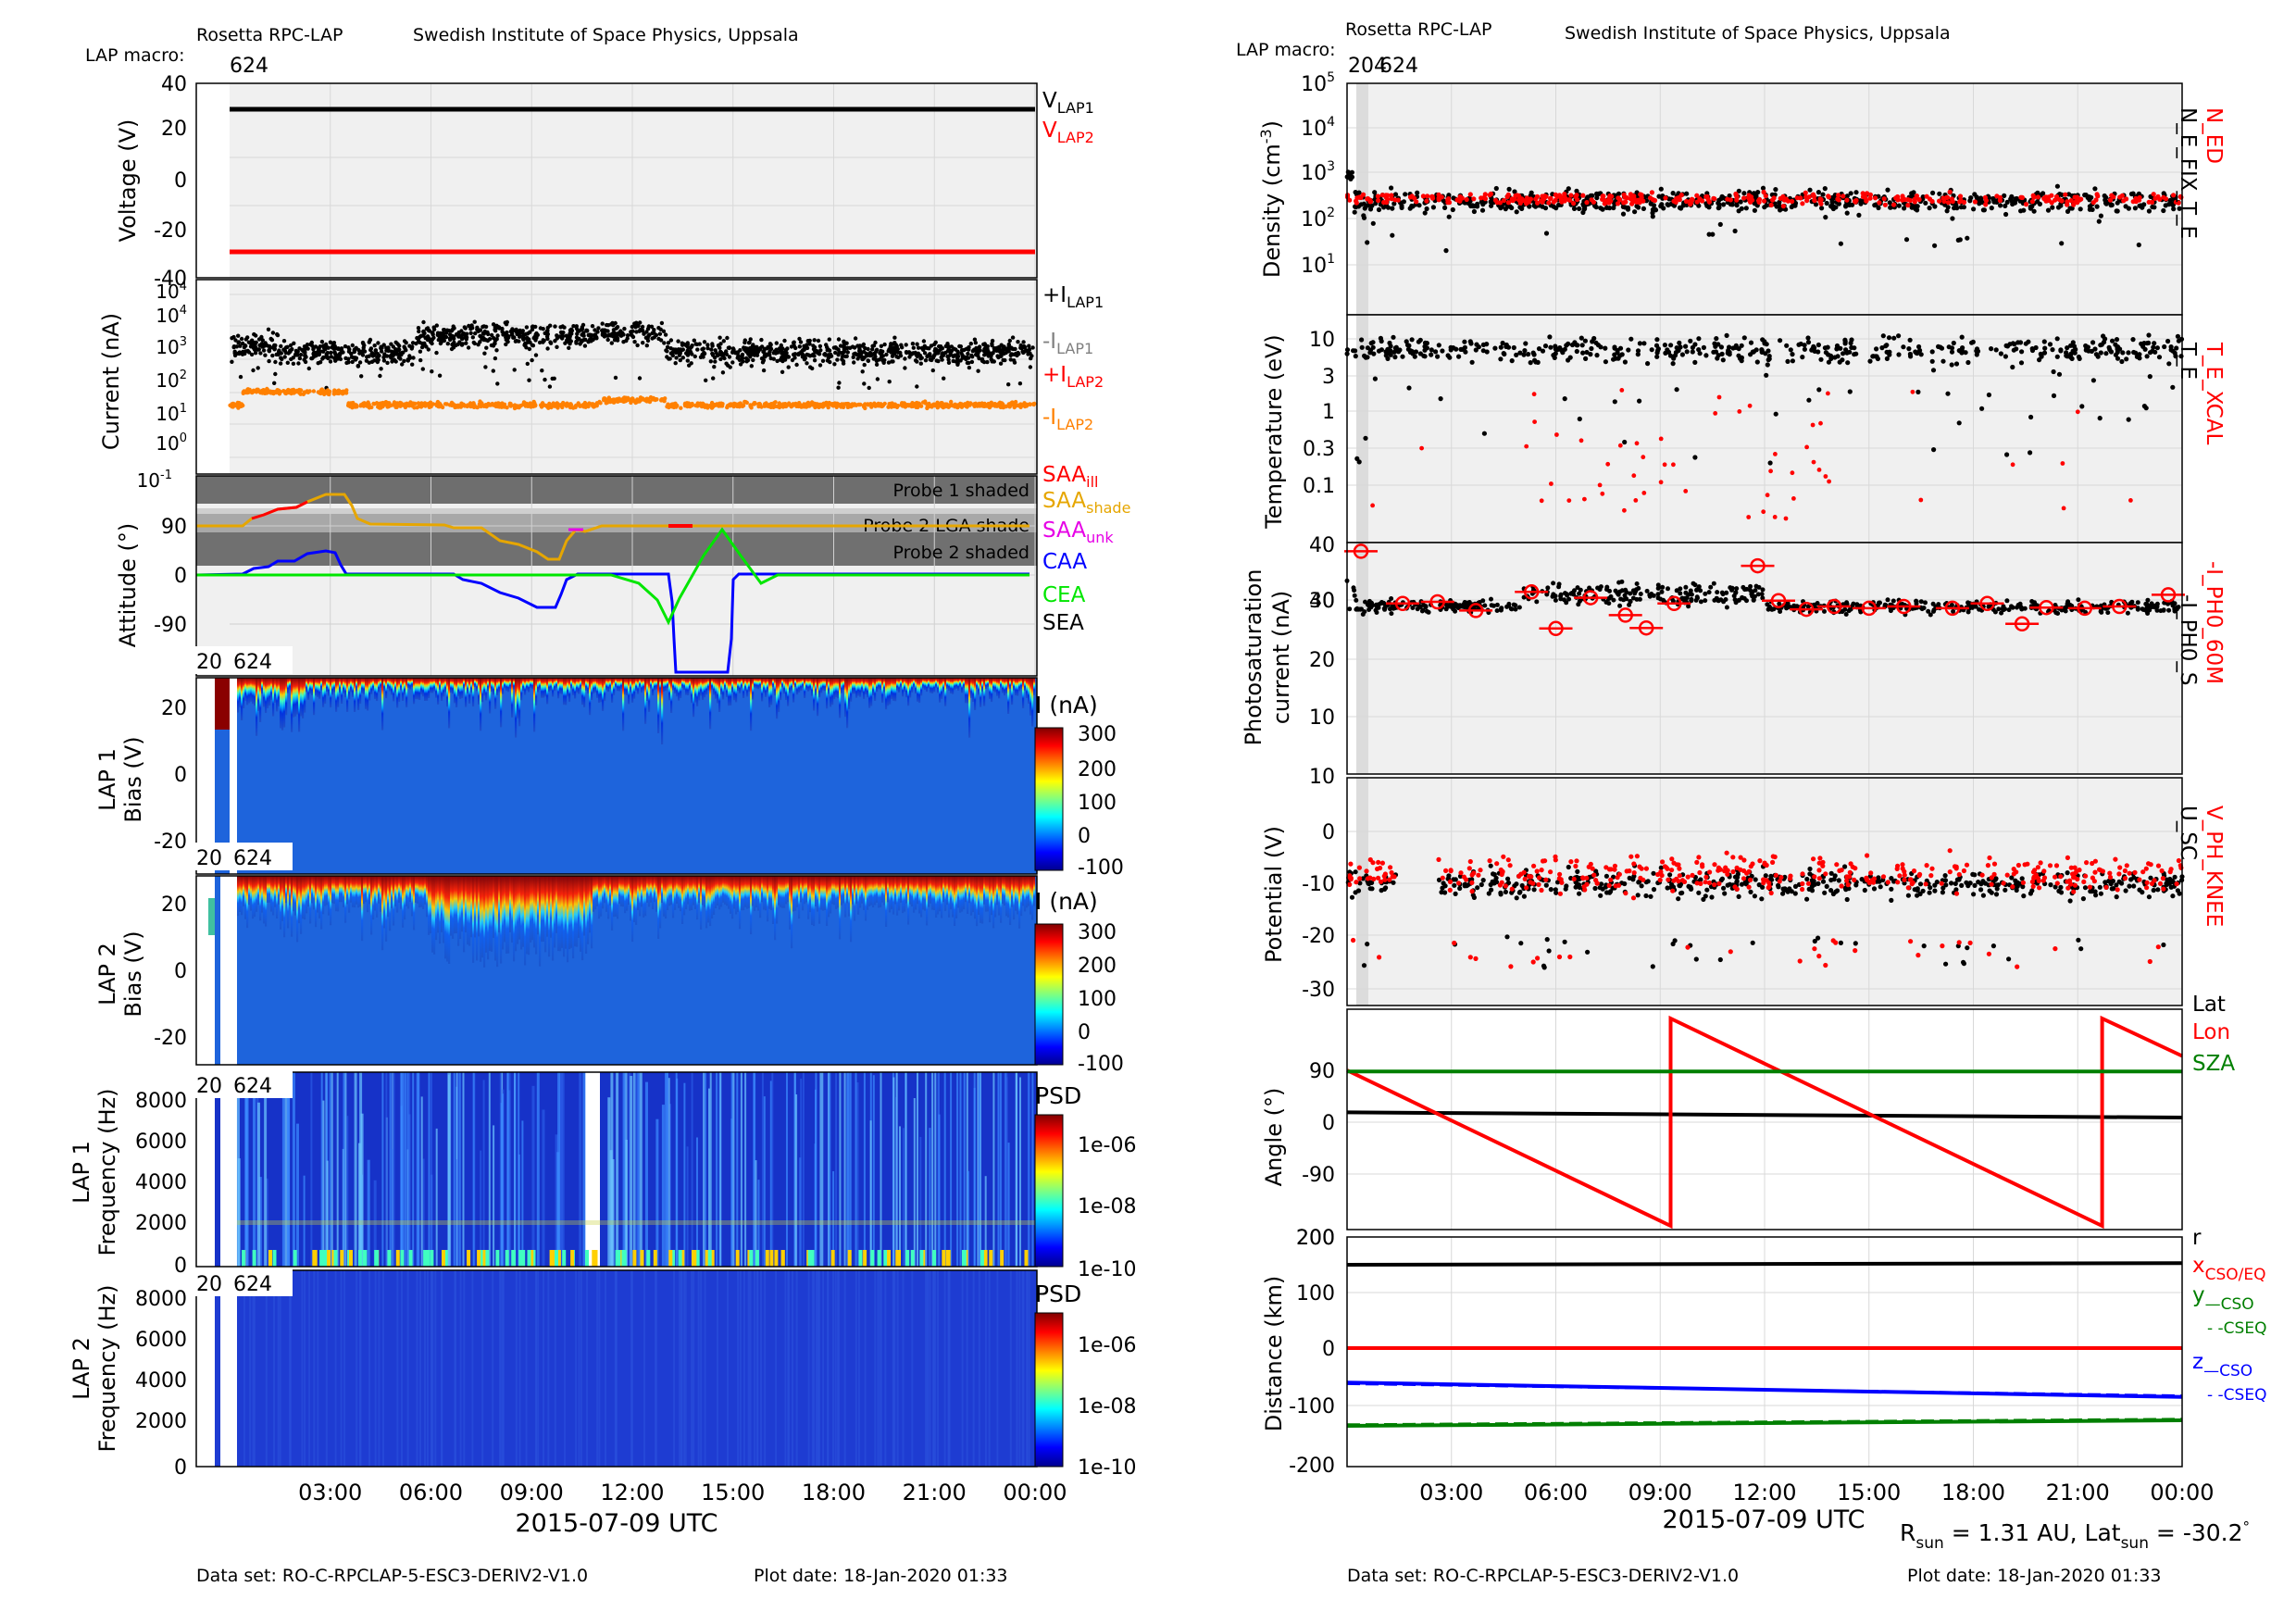 This screenshot has height=1624, width=2296. I want to click on lap2-bias-unit: Bias (V), so click(133, 974).